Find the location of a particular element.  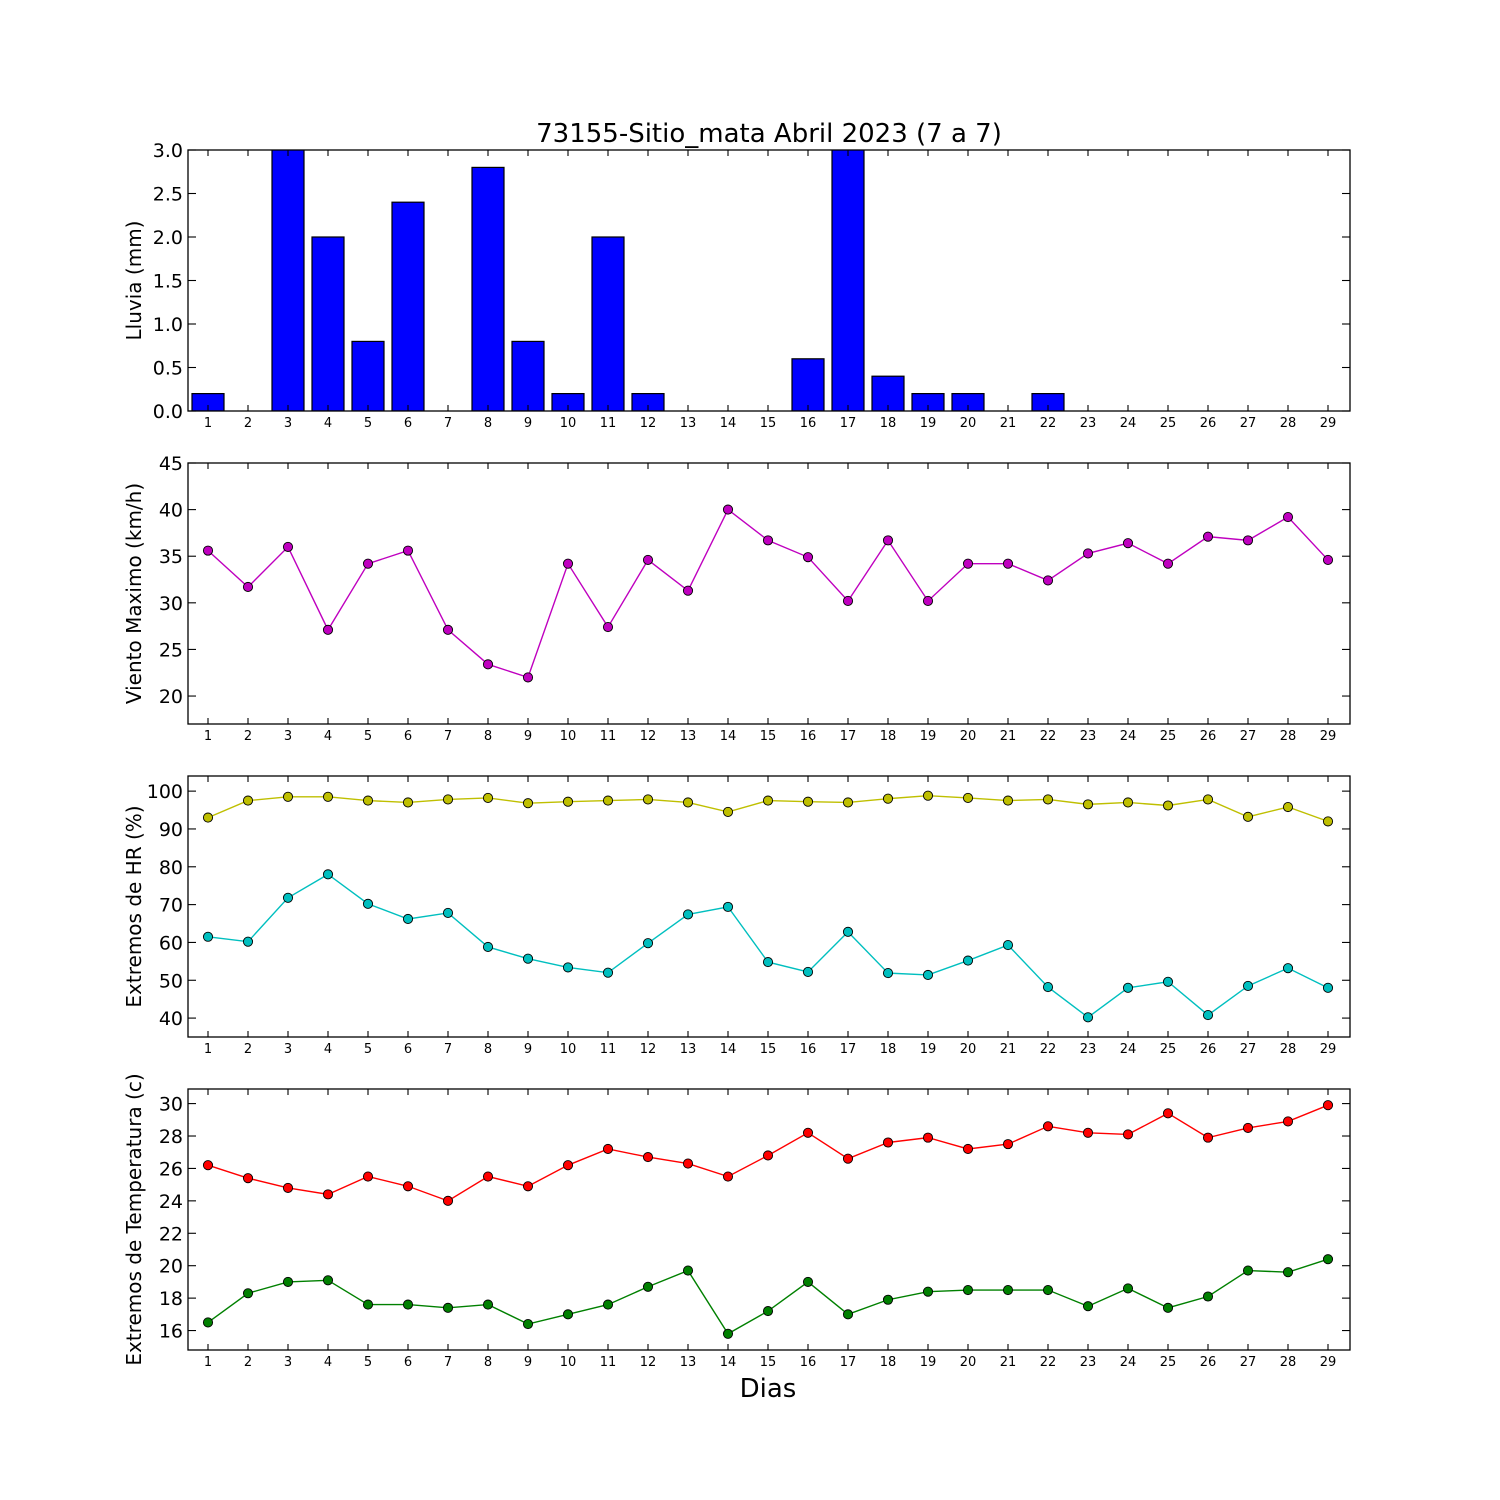

temperature-axes-frame is located at coordinates (769, 1219).